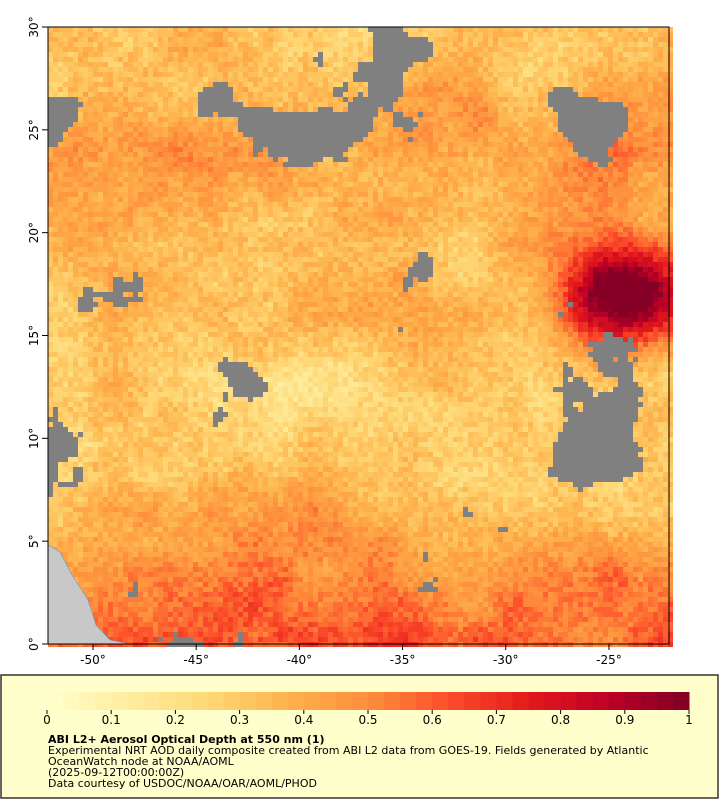 The height and width of the screenshot is (800, 720). I want to click on colorbar-tick-label: 0.7, so click(496, 720).